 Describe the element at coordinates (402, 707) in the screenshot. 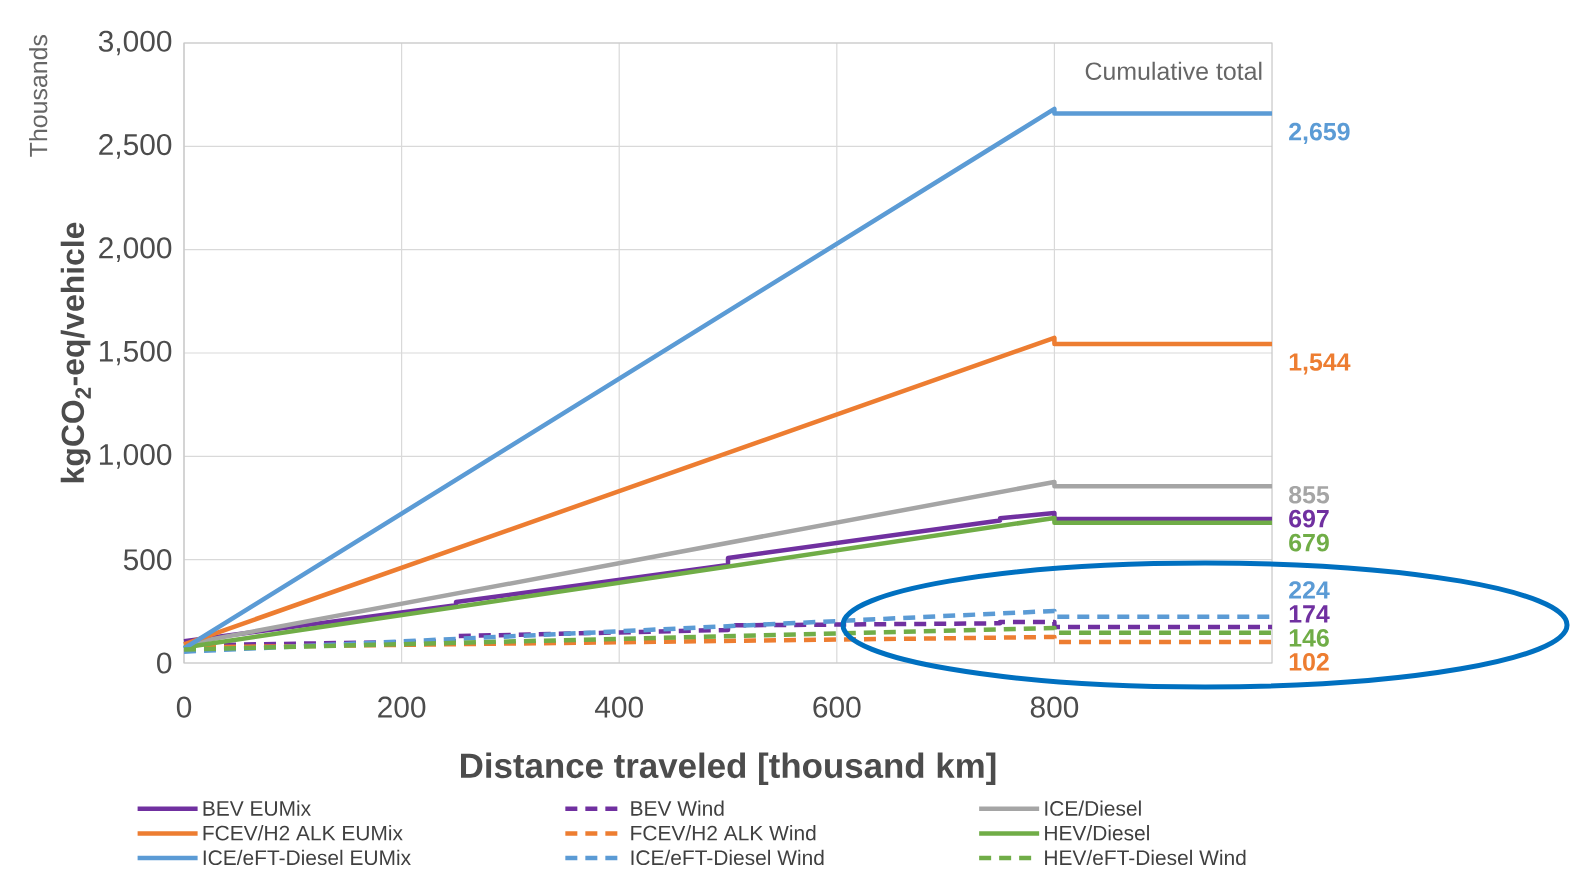

I see `x-tick-label: 200` at that location.